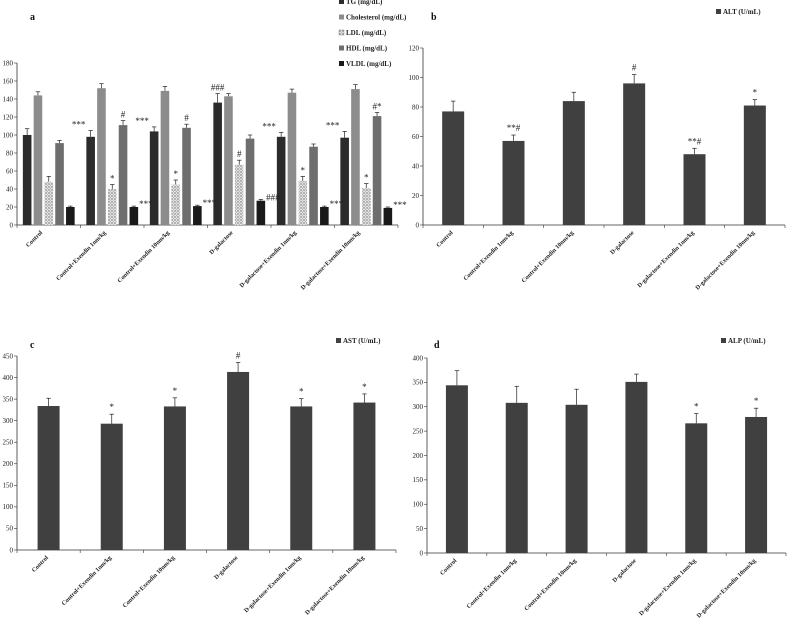  What do you see at coordinates (273, 198) in the screenshot?
I see `significance-label: ###` at bounding box center [273, 198].